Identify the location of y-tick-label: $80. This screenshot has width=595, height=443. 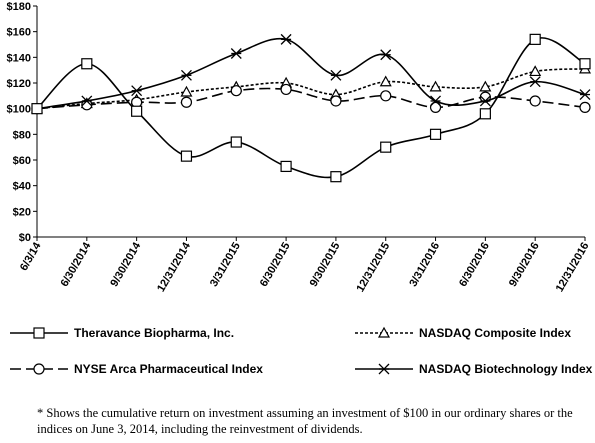
(22, 135).